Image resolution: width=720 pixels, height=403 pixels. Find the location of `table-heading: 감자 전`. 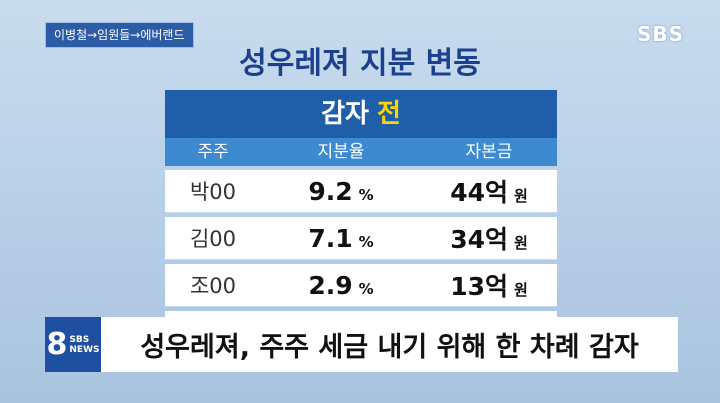

table-heading: 감자 전 is located at coordinates (361, 114).